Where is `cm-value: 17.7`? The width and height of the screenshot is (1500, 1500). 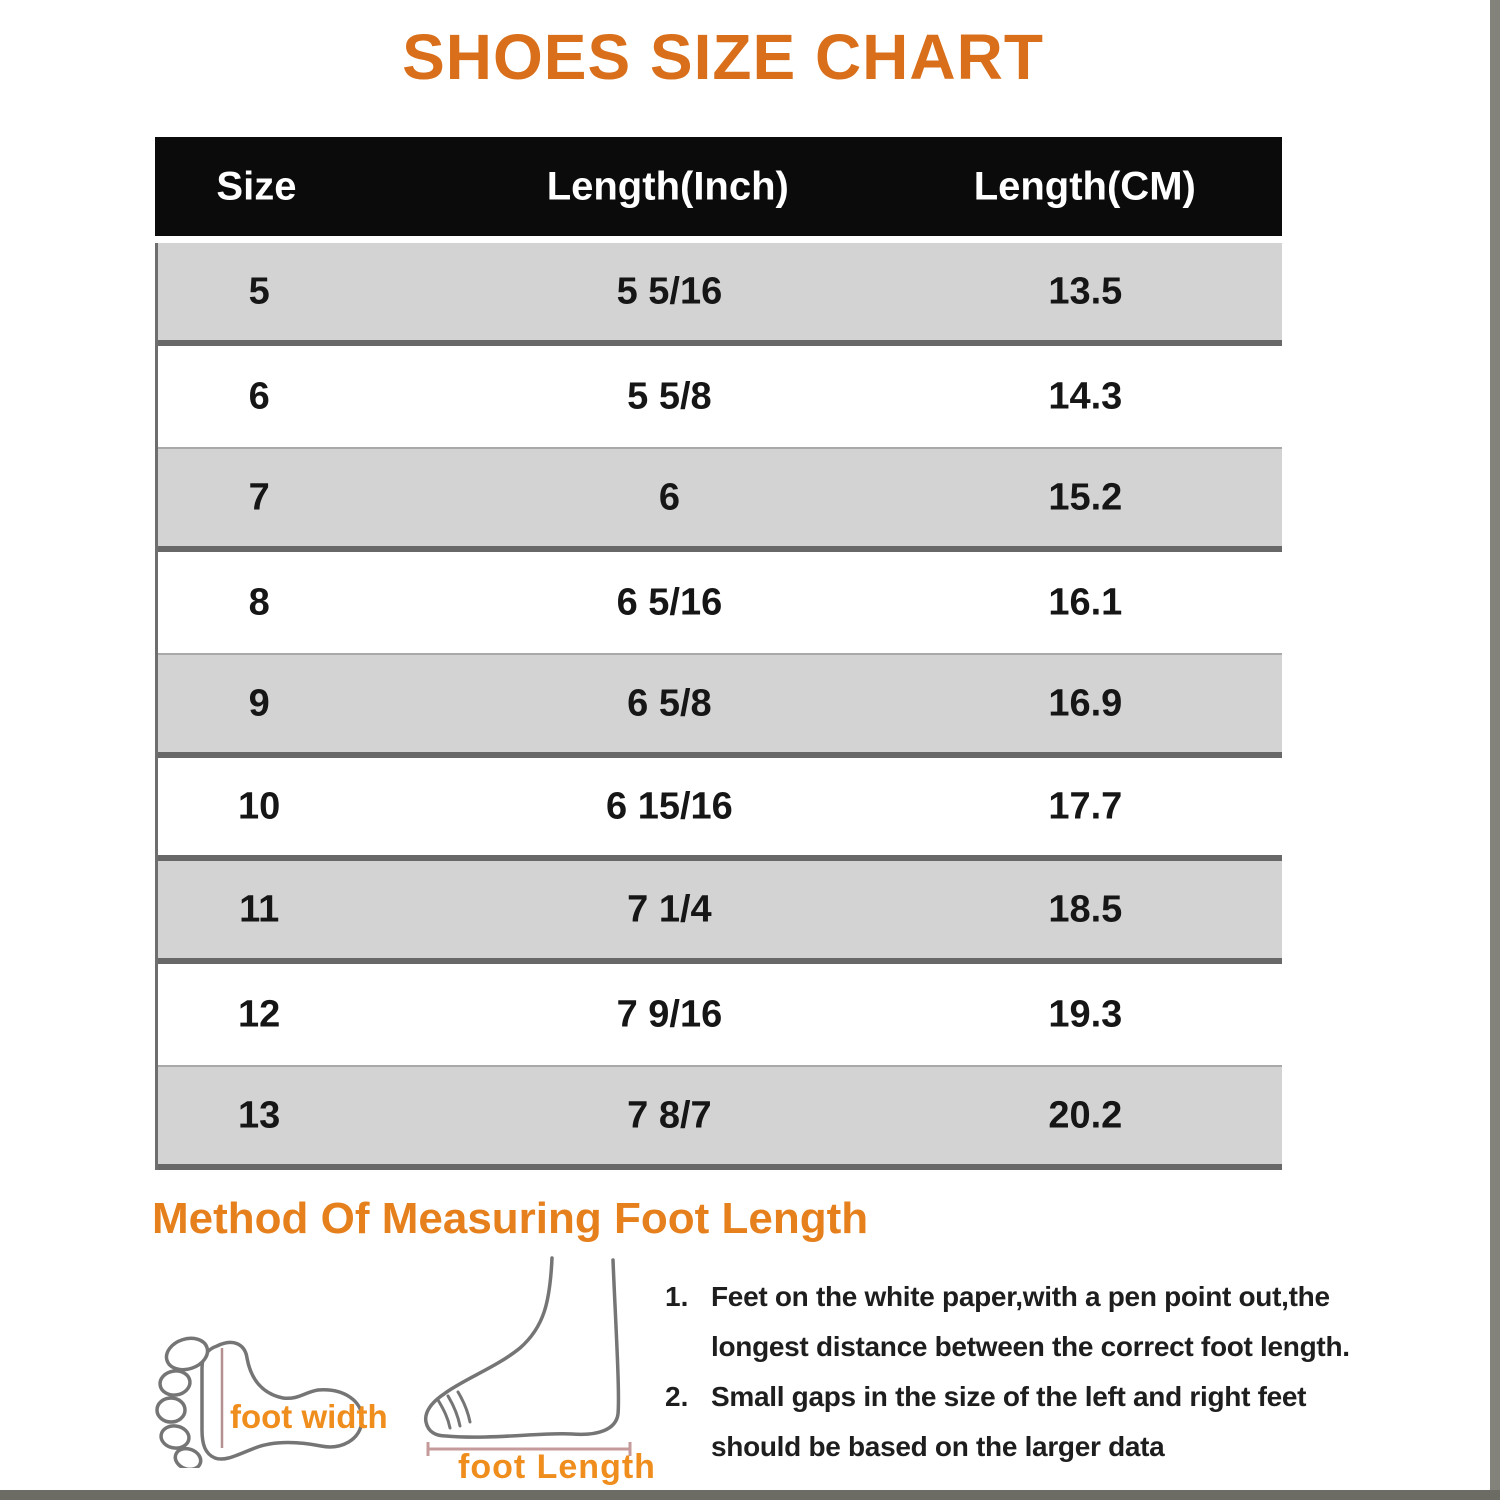 cm-value: 17.7 is located at coordinates (1085, 806).